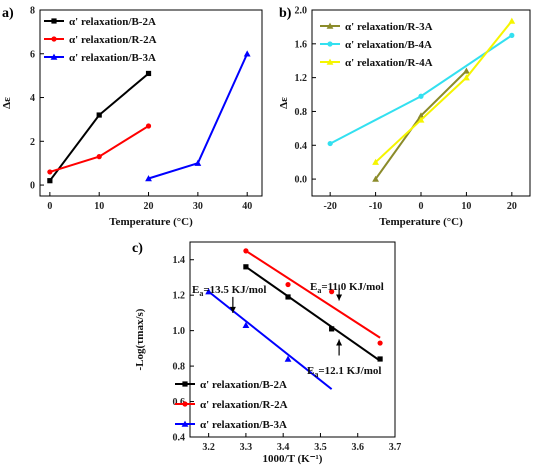 The image size is (550, 472). What do you see at coordinates (208, 447) in the screenshot?
I see `x-tick-label: 3.2` at bounding box center [208, 447].